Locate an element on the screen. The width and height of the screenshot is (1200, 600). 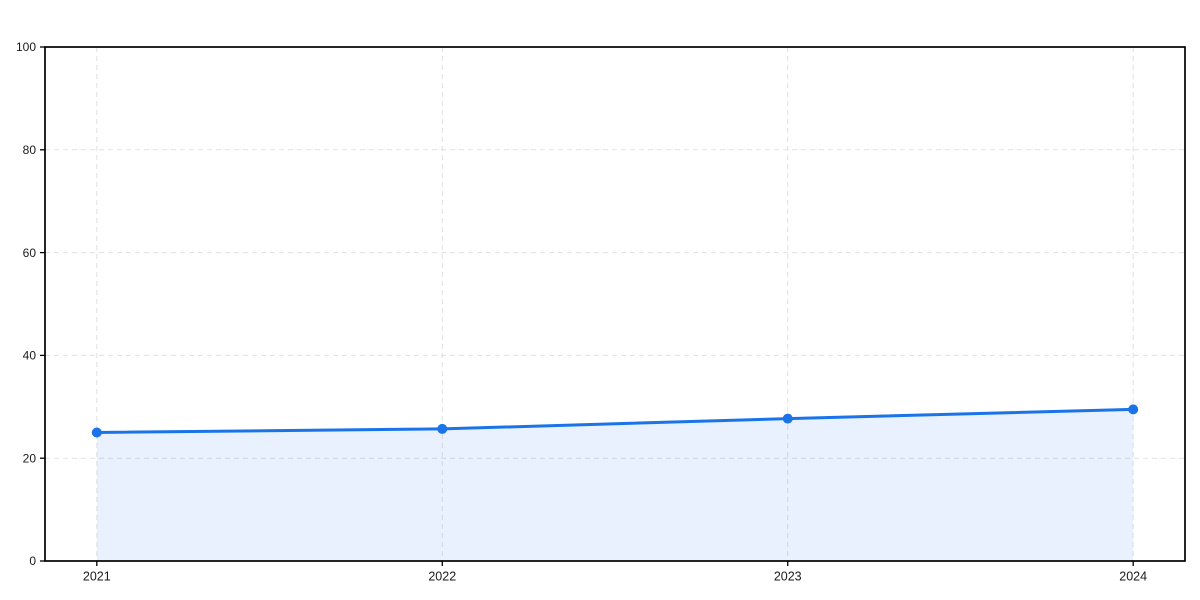
y-tick-label-20: 20 is located at coordinates (30, 458).